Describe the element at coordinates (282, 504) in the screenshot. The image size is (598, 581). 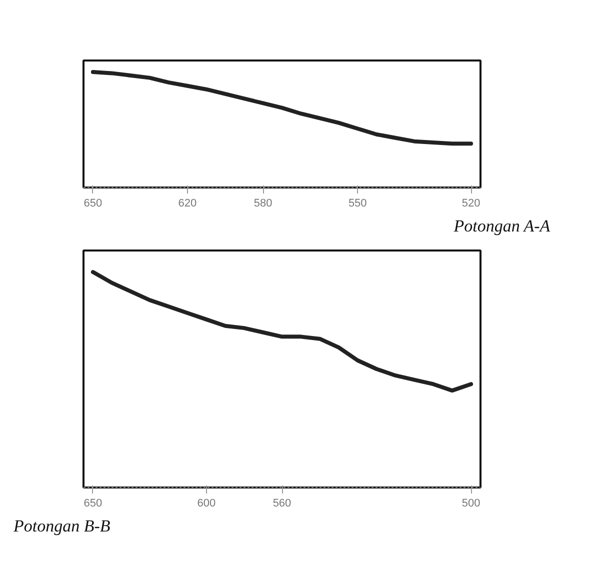
I see `x-tick-label: 560` at that location.